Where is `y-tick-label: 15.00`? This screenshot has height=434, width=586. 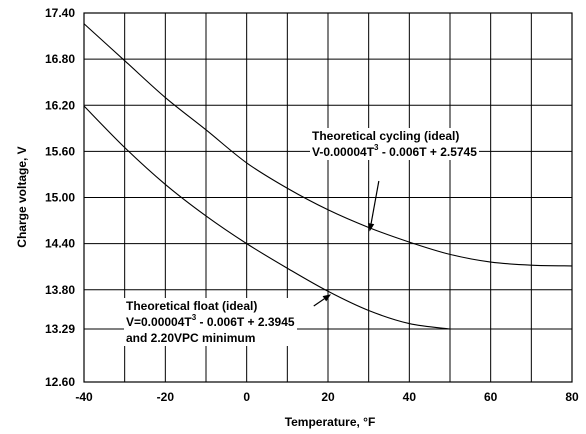 y-tick-label: 15.00 is located at coordinates (60, 198).